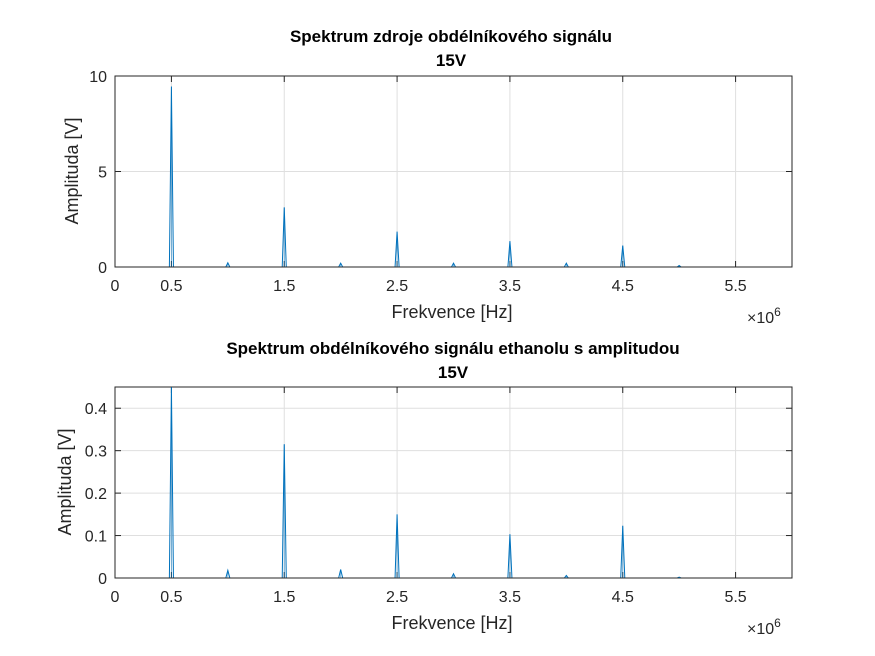 The width and height of the screenshot is (875, 656). I want to click on y-tick-label: 0.1, so click(96, 537).